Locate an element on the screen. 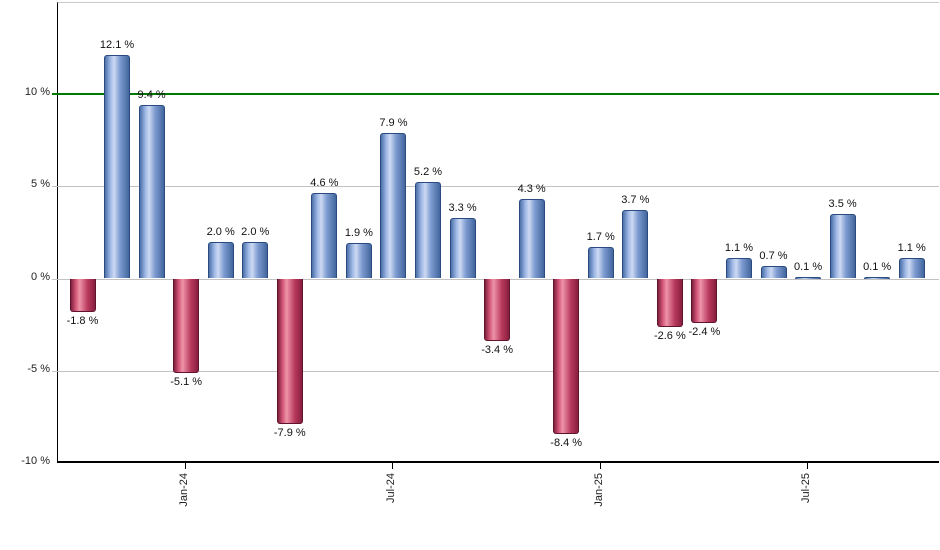 The image size is (940, 550). bar-value-label-20: 0.7 % is located at coordinates (773, 255).